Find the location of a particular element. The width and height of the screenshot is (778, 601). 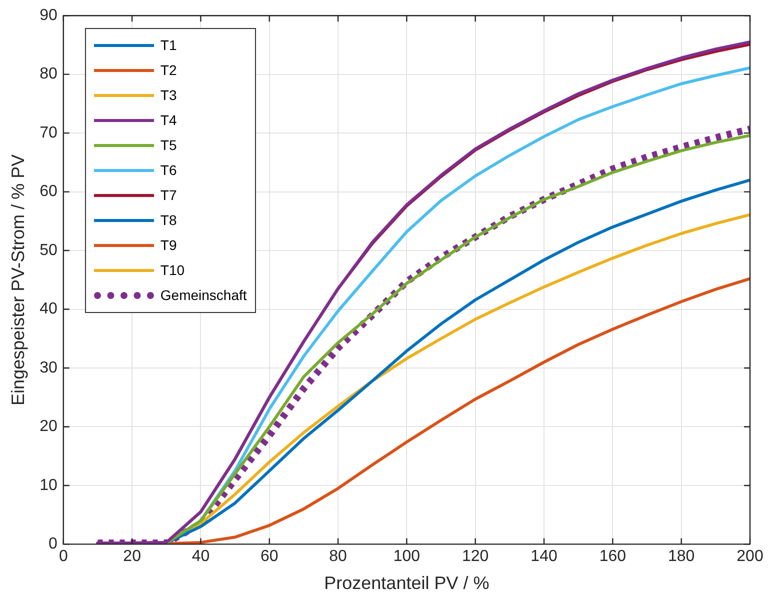

legend-label: T8 is located at coordinates (168, 220).